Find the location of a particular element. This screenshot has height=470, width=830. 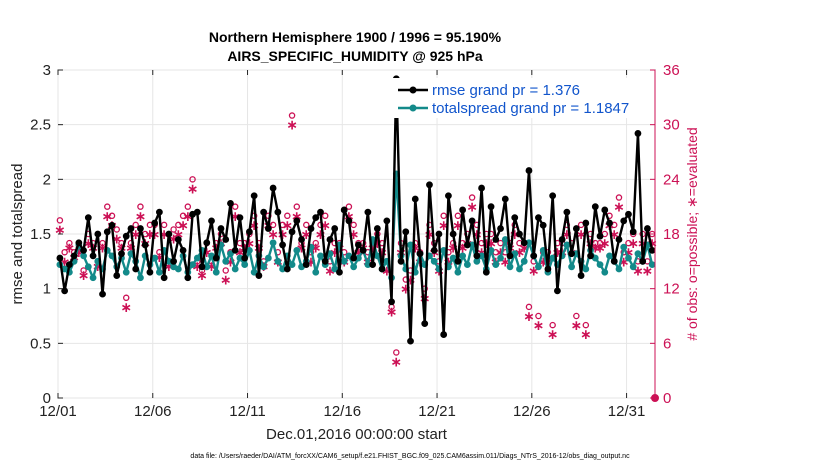

y2-tick-label: 36 is located at coordinates (671, 70).